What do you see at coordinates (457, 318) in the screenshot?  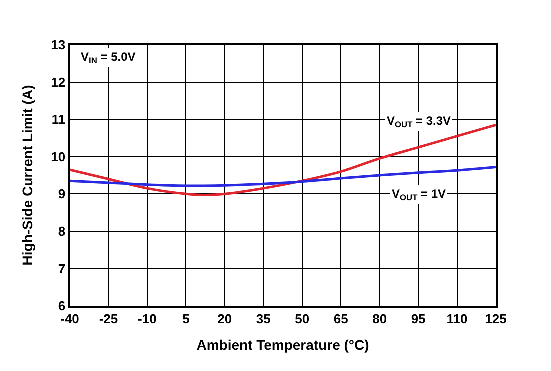 I see `x-tick-label: 110` at bounding box center [457, 318].